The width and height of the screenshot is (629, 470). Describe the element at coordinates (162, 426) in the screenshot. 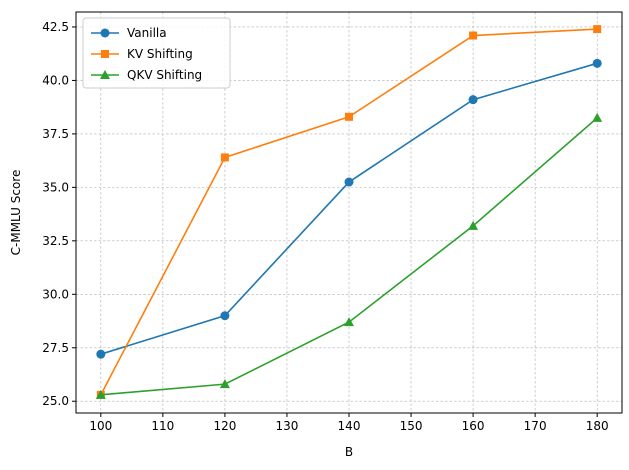

I see `x-tick-label: 110` at that location.